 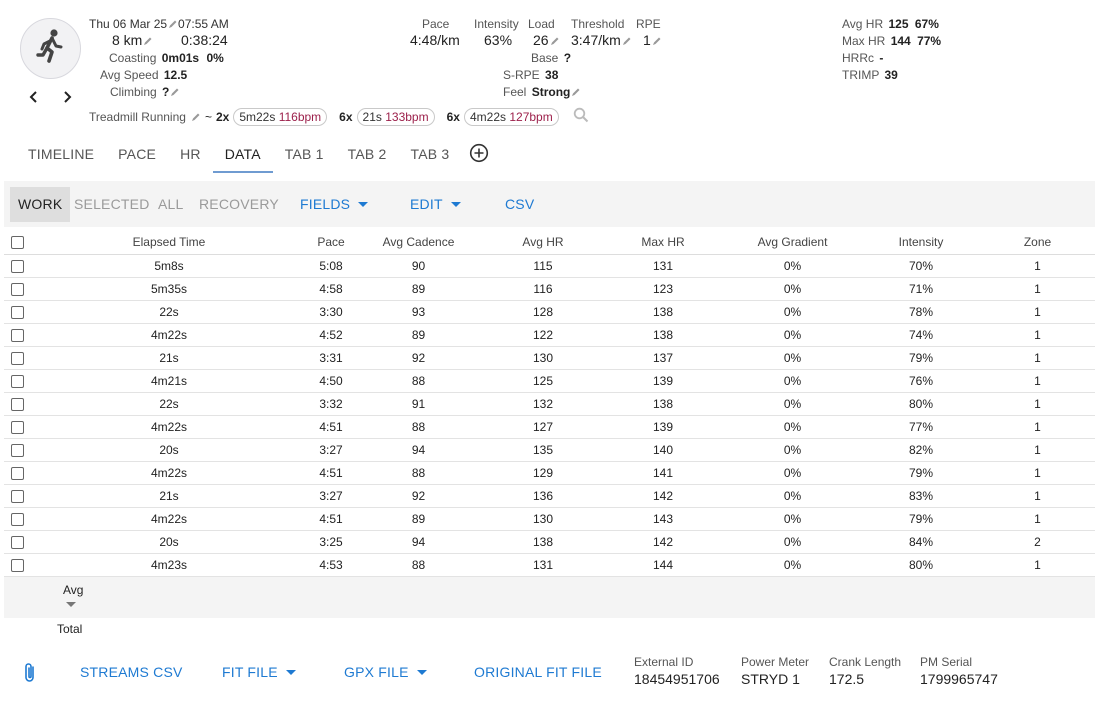 I want to click on column-header: Intensity, so click(x=921, y=242).